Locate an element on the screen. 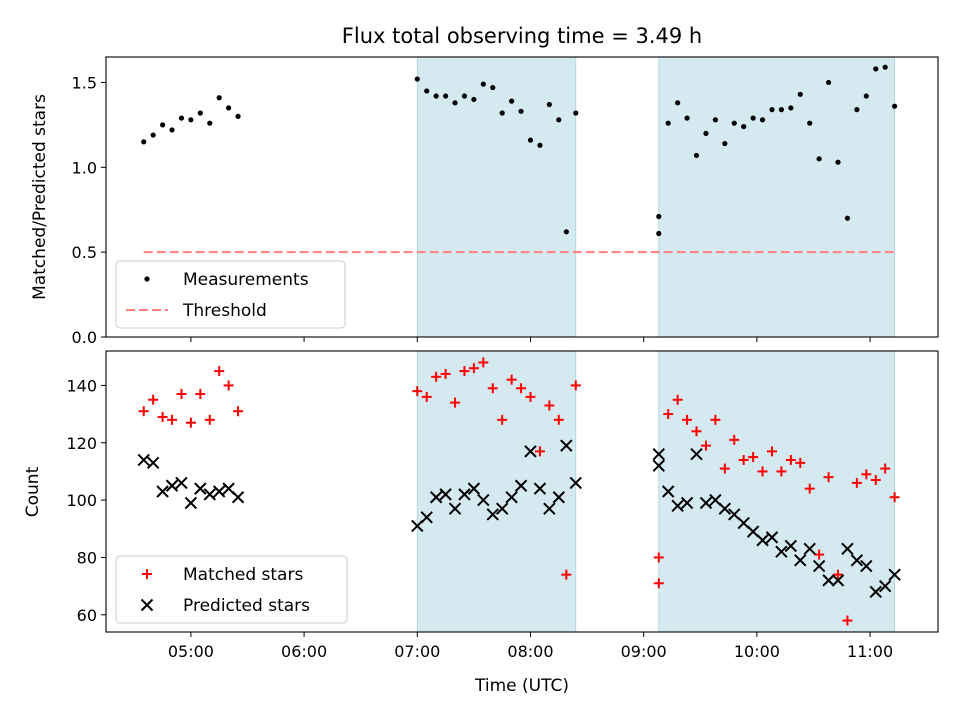  x-tick-label: 07:00 is located at coordinates (417, 651).